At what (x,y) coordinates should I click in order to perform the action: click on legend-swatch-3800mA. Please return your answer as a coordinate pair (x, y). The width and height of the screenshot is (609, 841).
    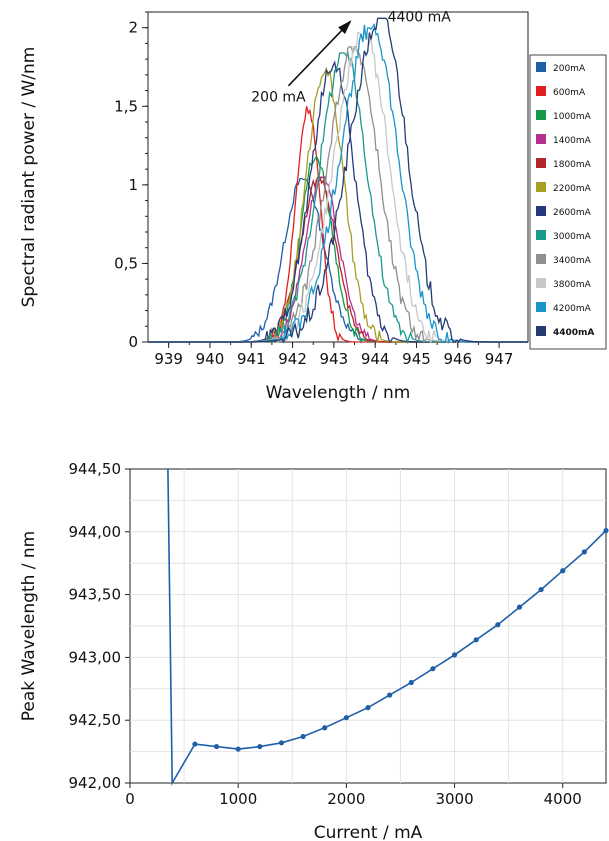
    Looking at the image, I should click on (541, 283).